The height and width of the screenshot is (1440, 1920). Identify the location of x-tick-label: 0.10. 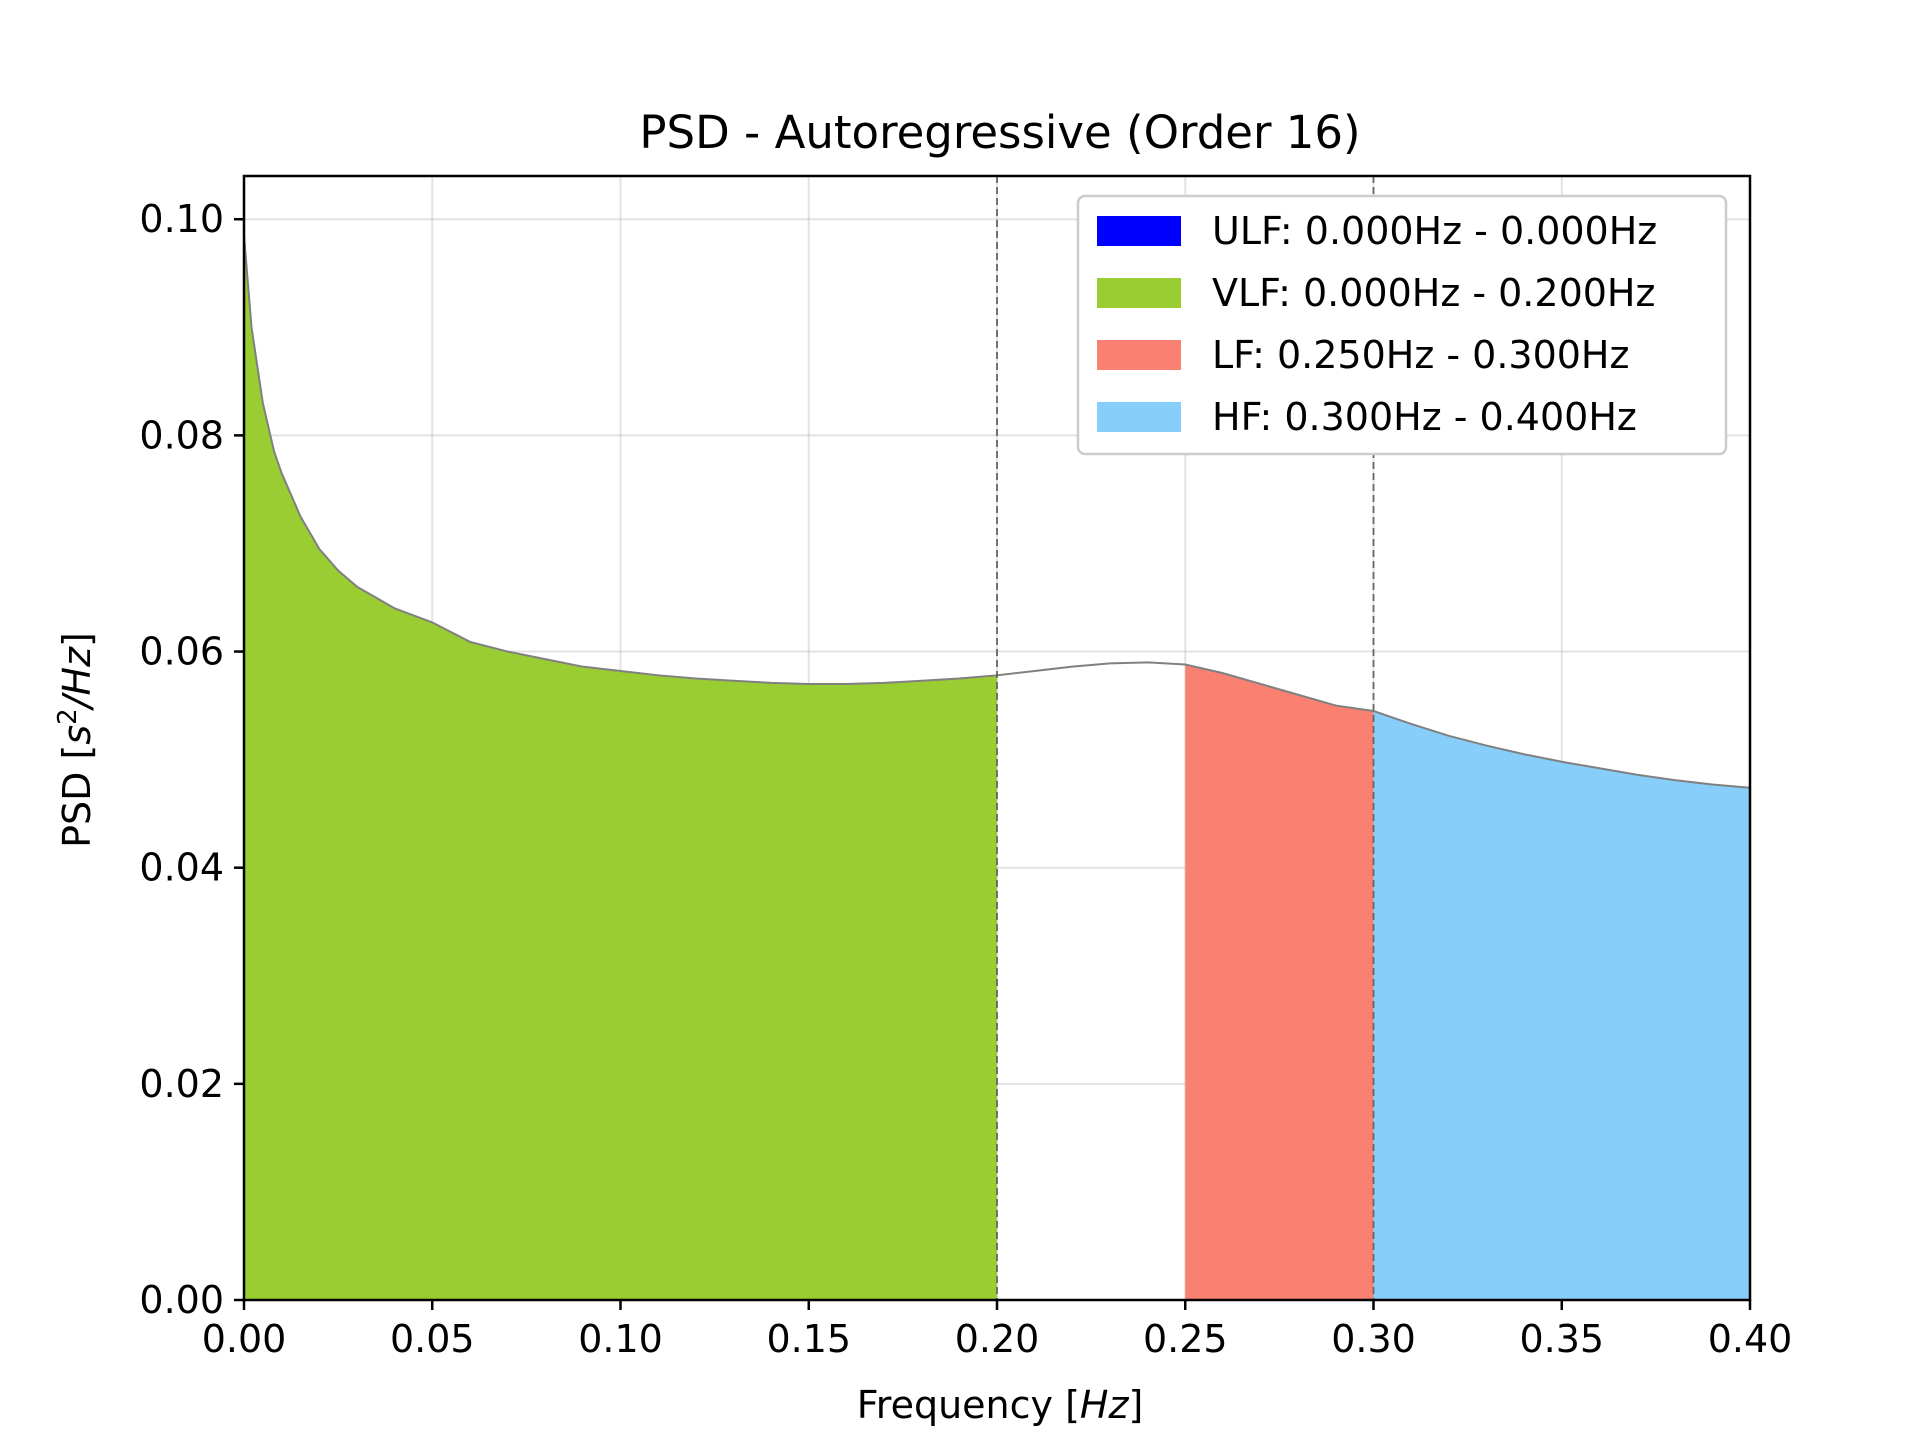
(620, 1339).